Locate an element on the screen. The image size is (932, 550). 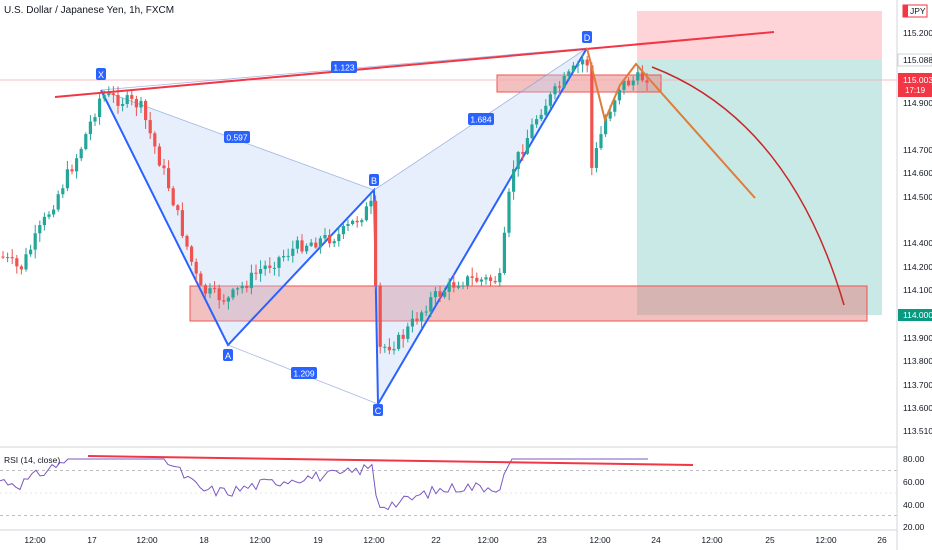
stop-zone is located at coordinates (759, 35).